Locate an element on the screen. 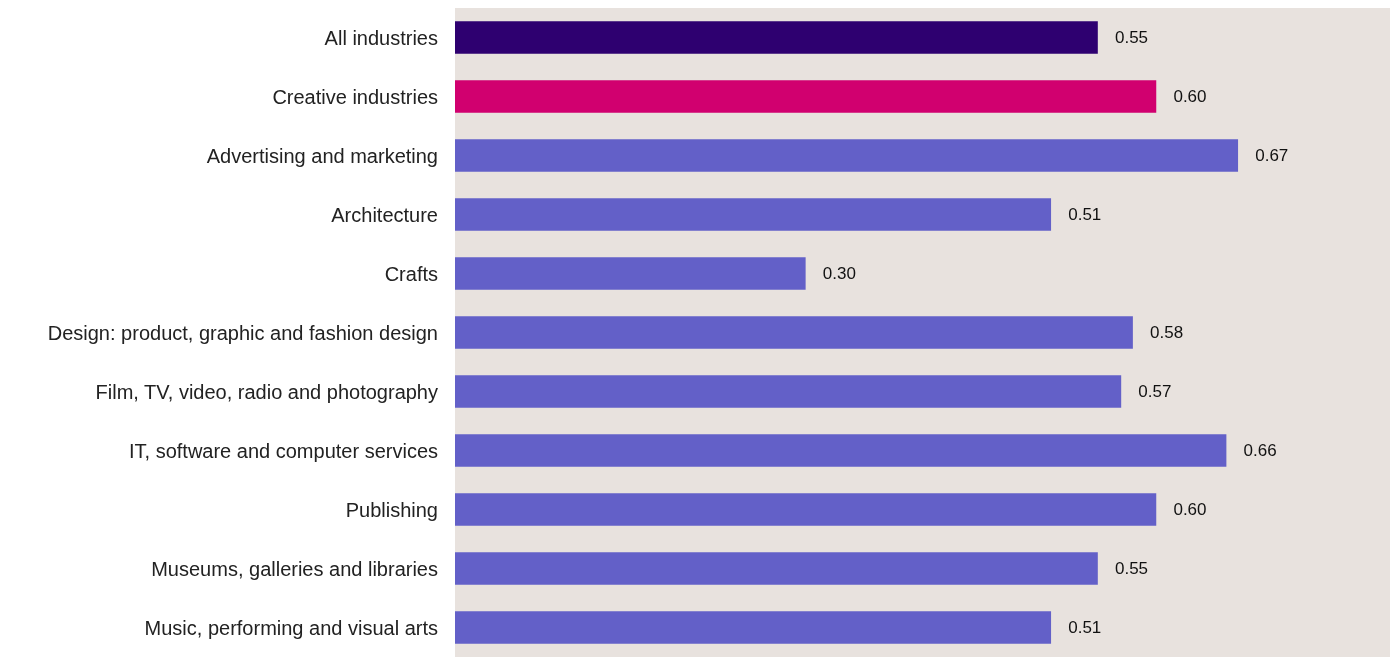 The image size is (1395, 657). y-tick-label: Music, performing and visual arts is located at coordinates (291, 627).